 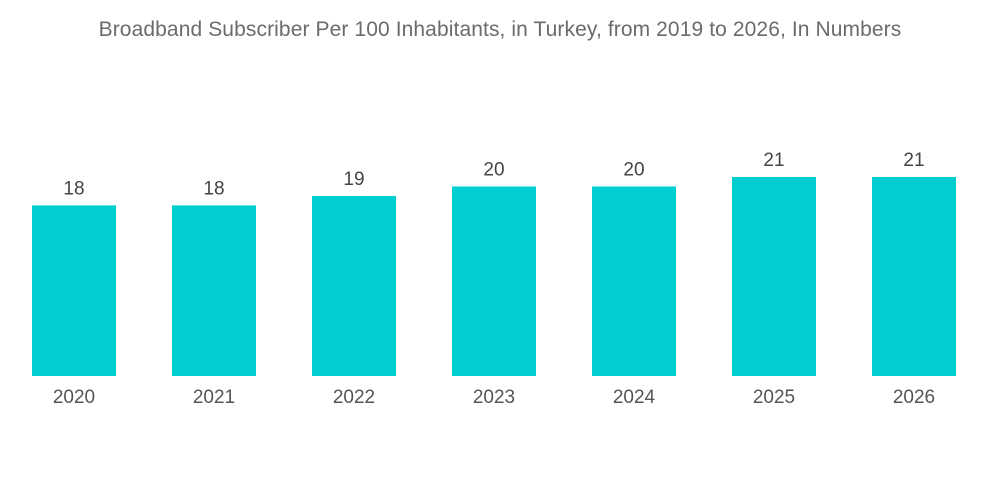 What do you see at coordinates (213, 188) in the screenshot?
I see `data-label-2021: 18` at bounding box center [213, 188].